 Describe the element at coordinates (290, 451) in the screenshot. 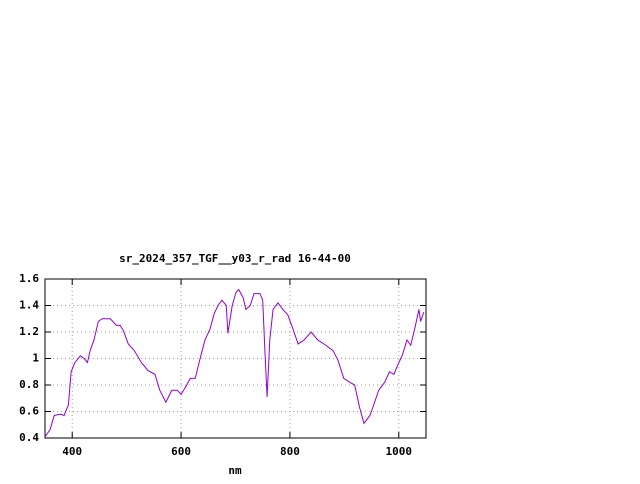

I see `x-tick-label: 800` at that location.